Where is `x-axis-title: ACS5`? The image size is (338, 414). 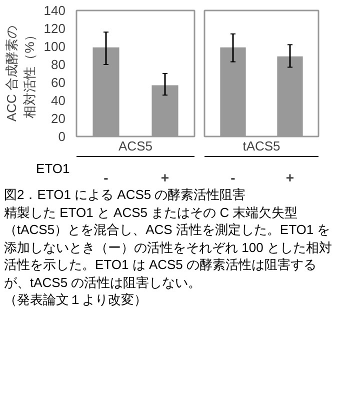
x-axis-title: ACS5 is located at coordinates (135, 146).